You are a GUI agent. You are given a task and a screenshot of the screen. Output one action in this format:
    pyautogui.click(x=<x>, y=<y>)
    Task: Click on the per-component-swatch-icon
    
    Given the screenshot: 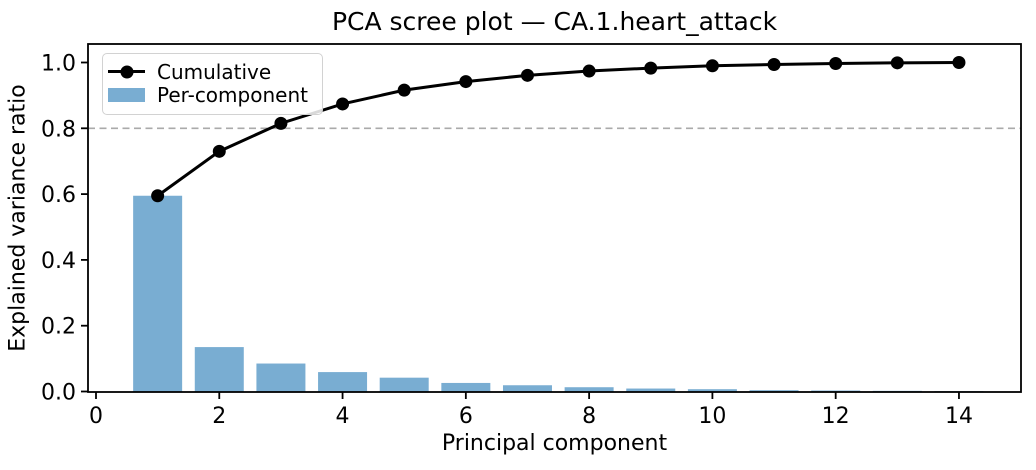 What is the action you would take?
    pyautogui.click(x=126, y=94)
    